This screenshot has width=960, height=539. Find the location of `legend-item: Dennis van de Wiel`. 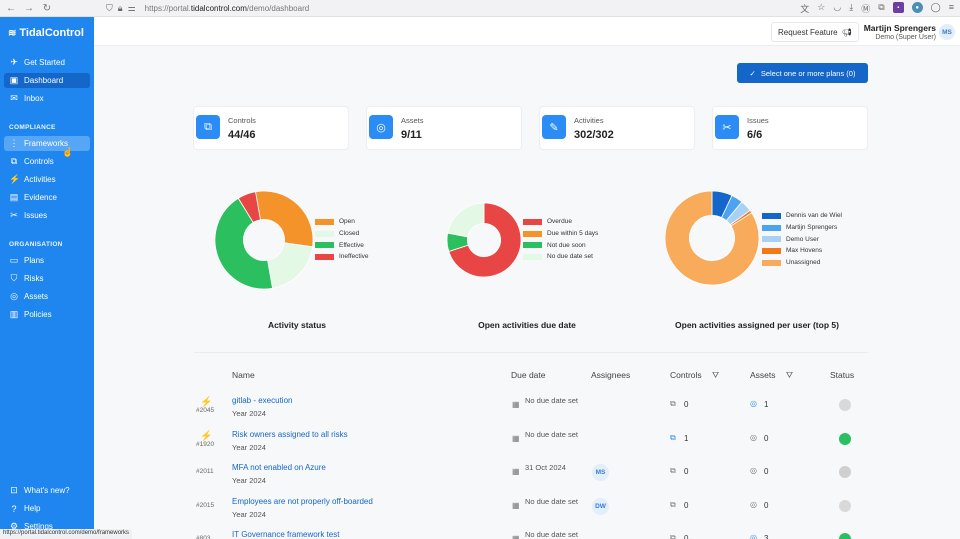

legend-item: Dennis van de Wiel is located at coordinates (802, 216).